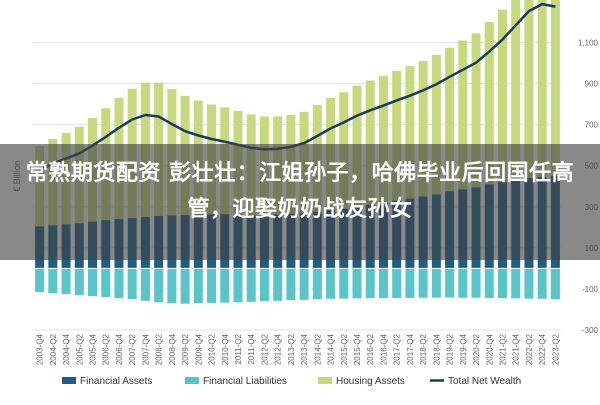 The width and height of the screenshot is (600, 405). I want to click on x-tick-label: 2006-Q4, so click(119, 349).